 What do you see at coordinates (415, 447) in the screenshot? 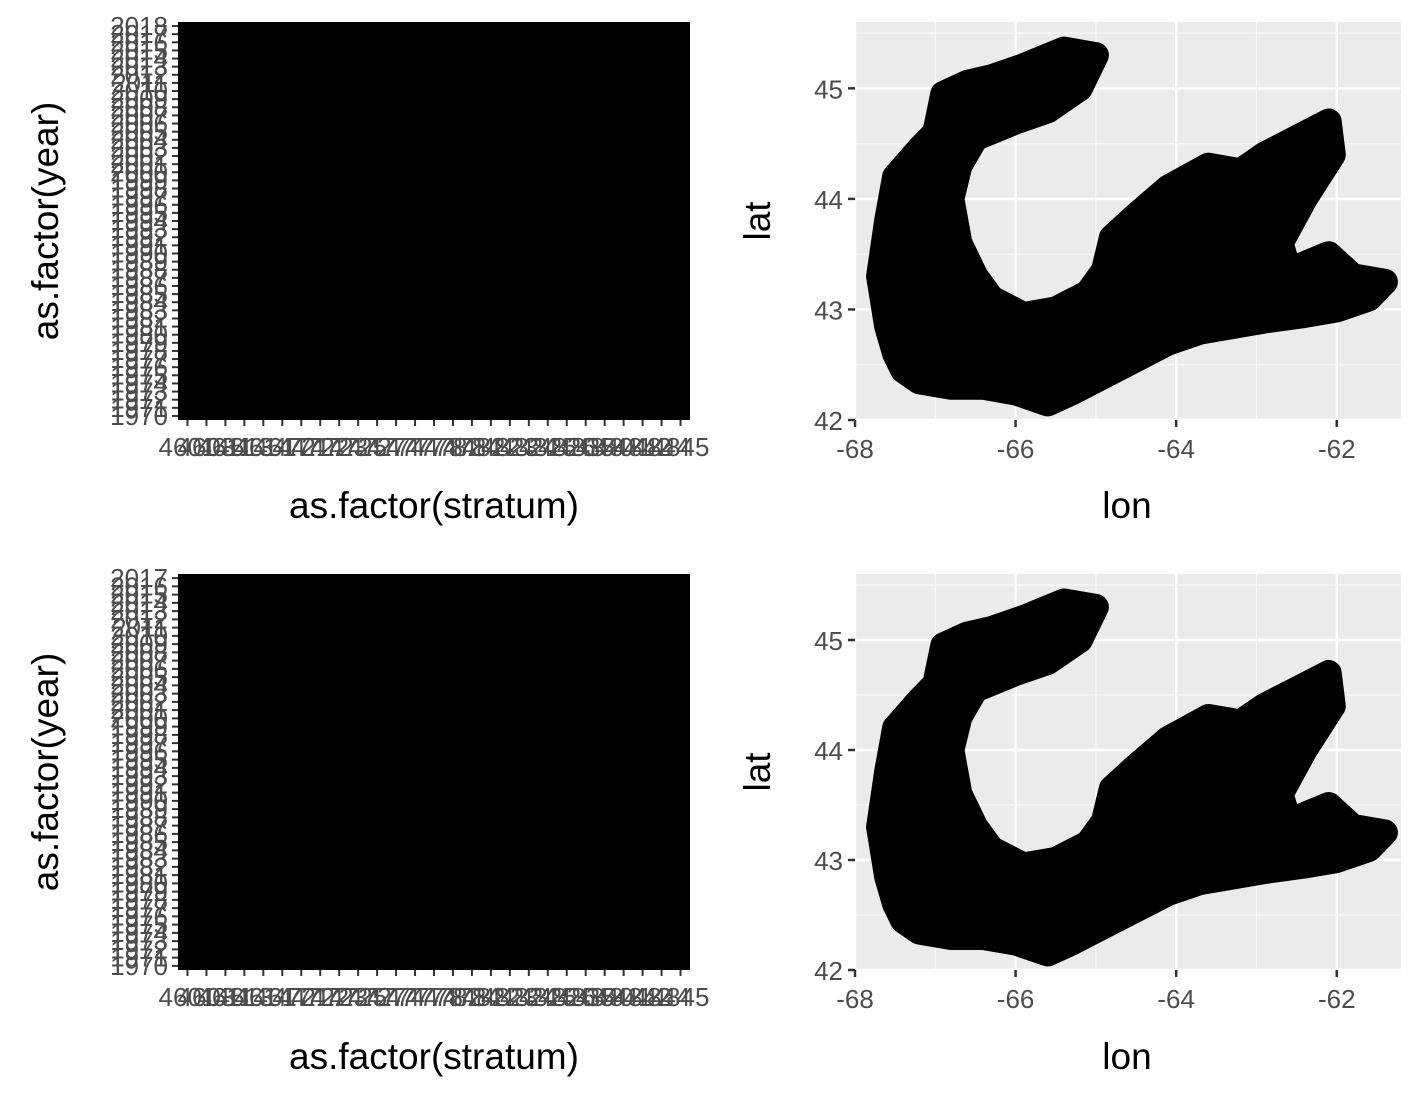
I see `heatmap-x-tick-label-top: 4777` at bounding box center [415, 447].